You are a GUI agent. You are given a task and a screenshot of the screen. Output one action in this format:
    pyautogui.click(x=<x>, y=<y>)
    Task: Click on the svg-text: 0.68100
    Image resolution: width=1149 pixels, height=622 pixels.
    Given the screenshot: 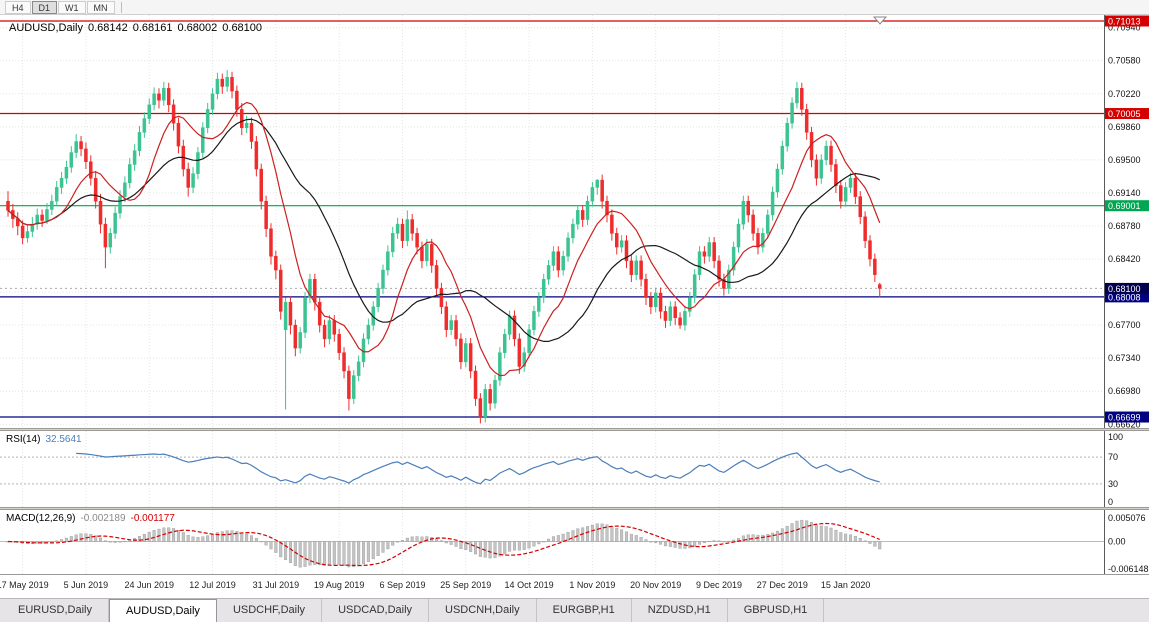 What is the action you would take?
    pyautogui.click(x=1124, y=289)
    